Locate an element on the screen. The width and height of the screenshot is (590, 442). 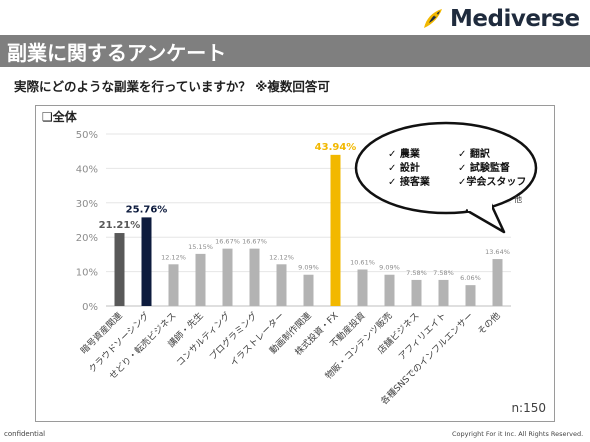
callout-item: ✓ 翻訳 is located at coordinates (474, 153).